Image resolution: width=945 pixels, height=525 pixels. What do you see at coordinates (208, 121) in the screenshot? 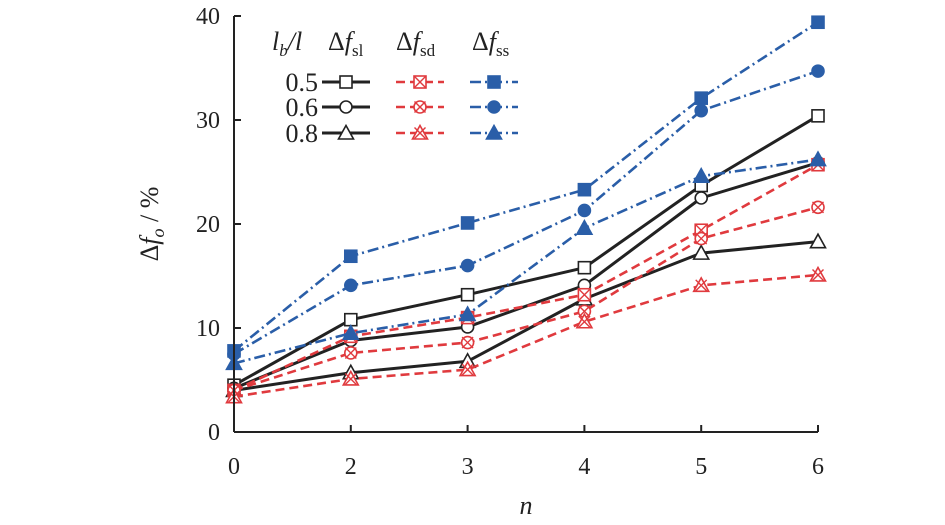
I see `y-tick-label: 30` at bounding box center [208, 121].